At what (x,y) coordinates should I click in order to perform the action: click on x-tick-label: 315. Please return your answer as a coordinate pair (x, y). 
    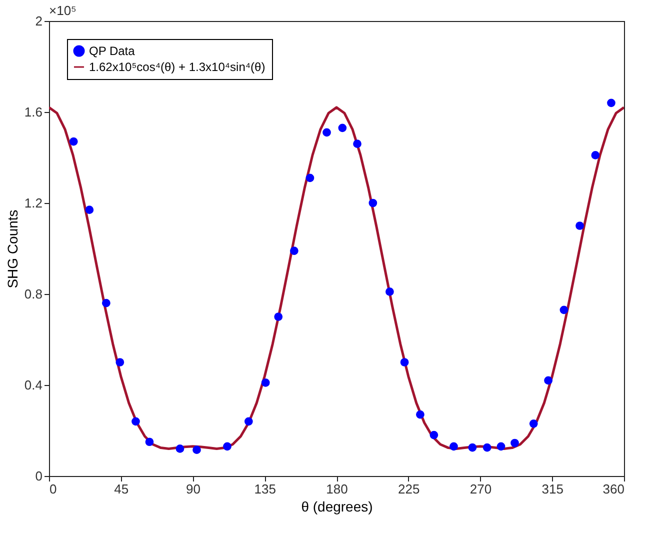
    Looking at the image, I should click on (553, 489).